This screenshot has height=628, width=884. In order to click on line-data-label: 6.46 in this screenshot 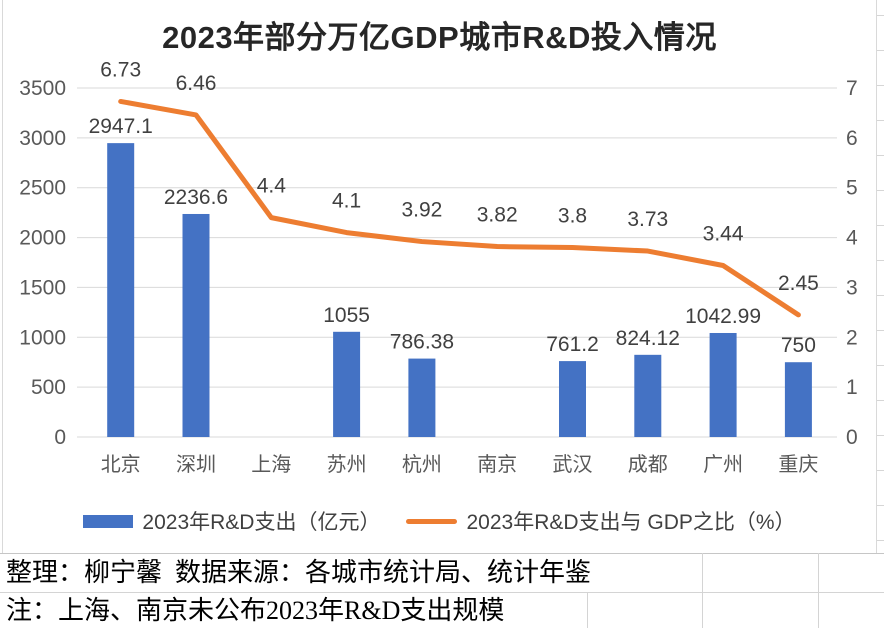, I will do `click(196, 83)`.